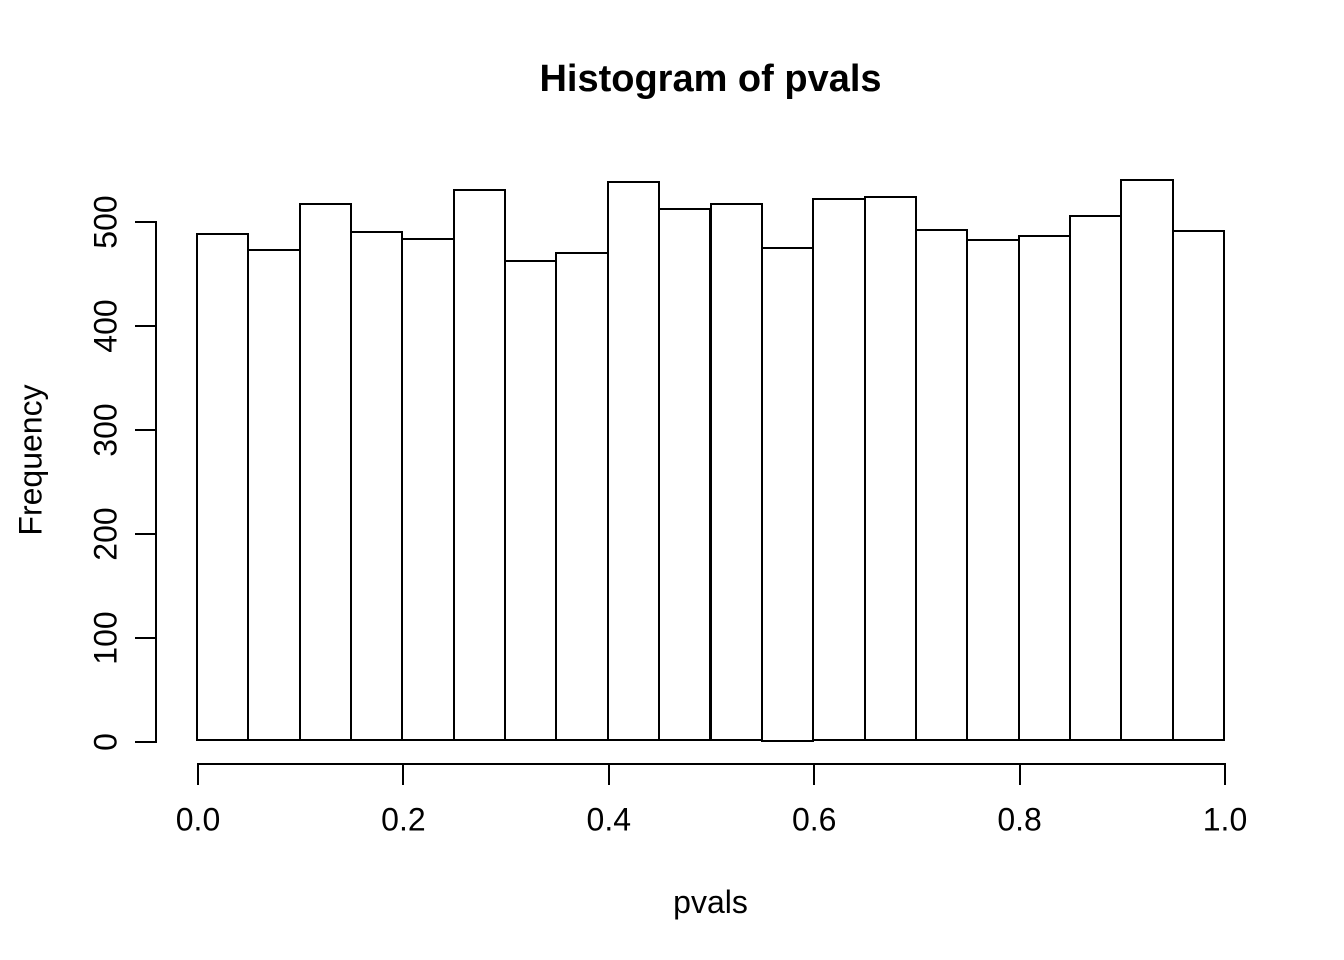  What do you see at coordinates (105, 325) in the screenshot?
I see `y-tick-label: 400` at bounding box center [105, 325].